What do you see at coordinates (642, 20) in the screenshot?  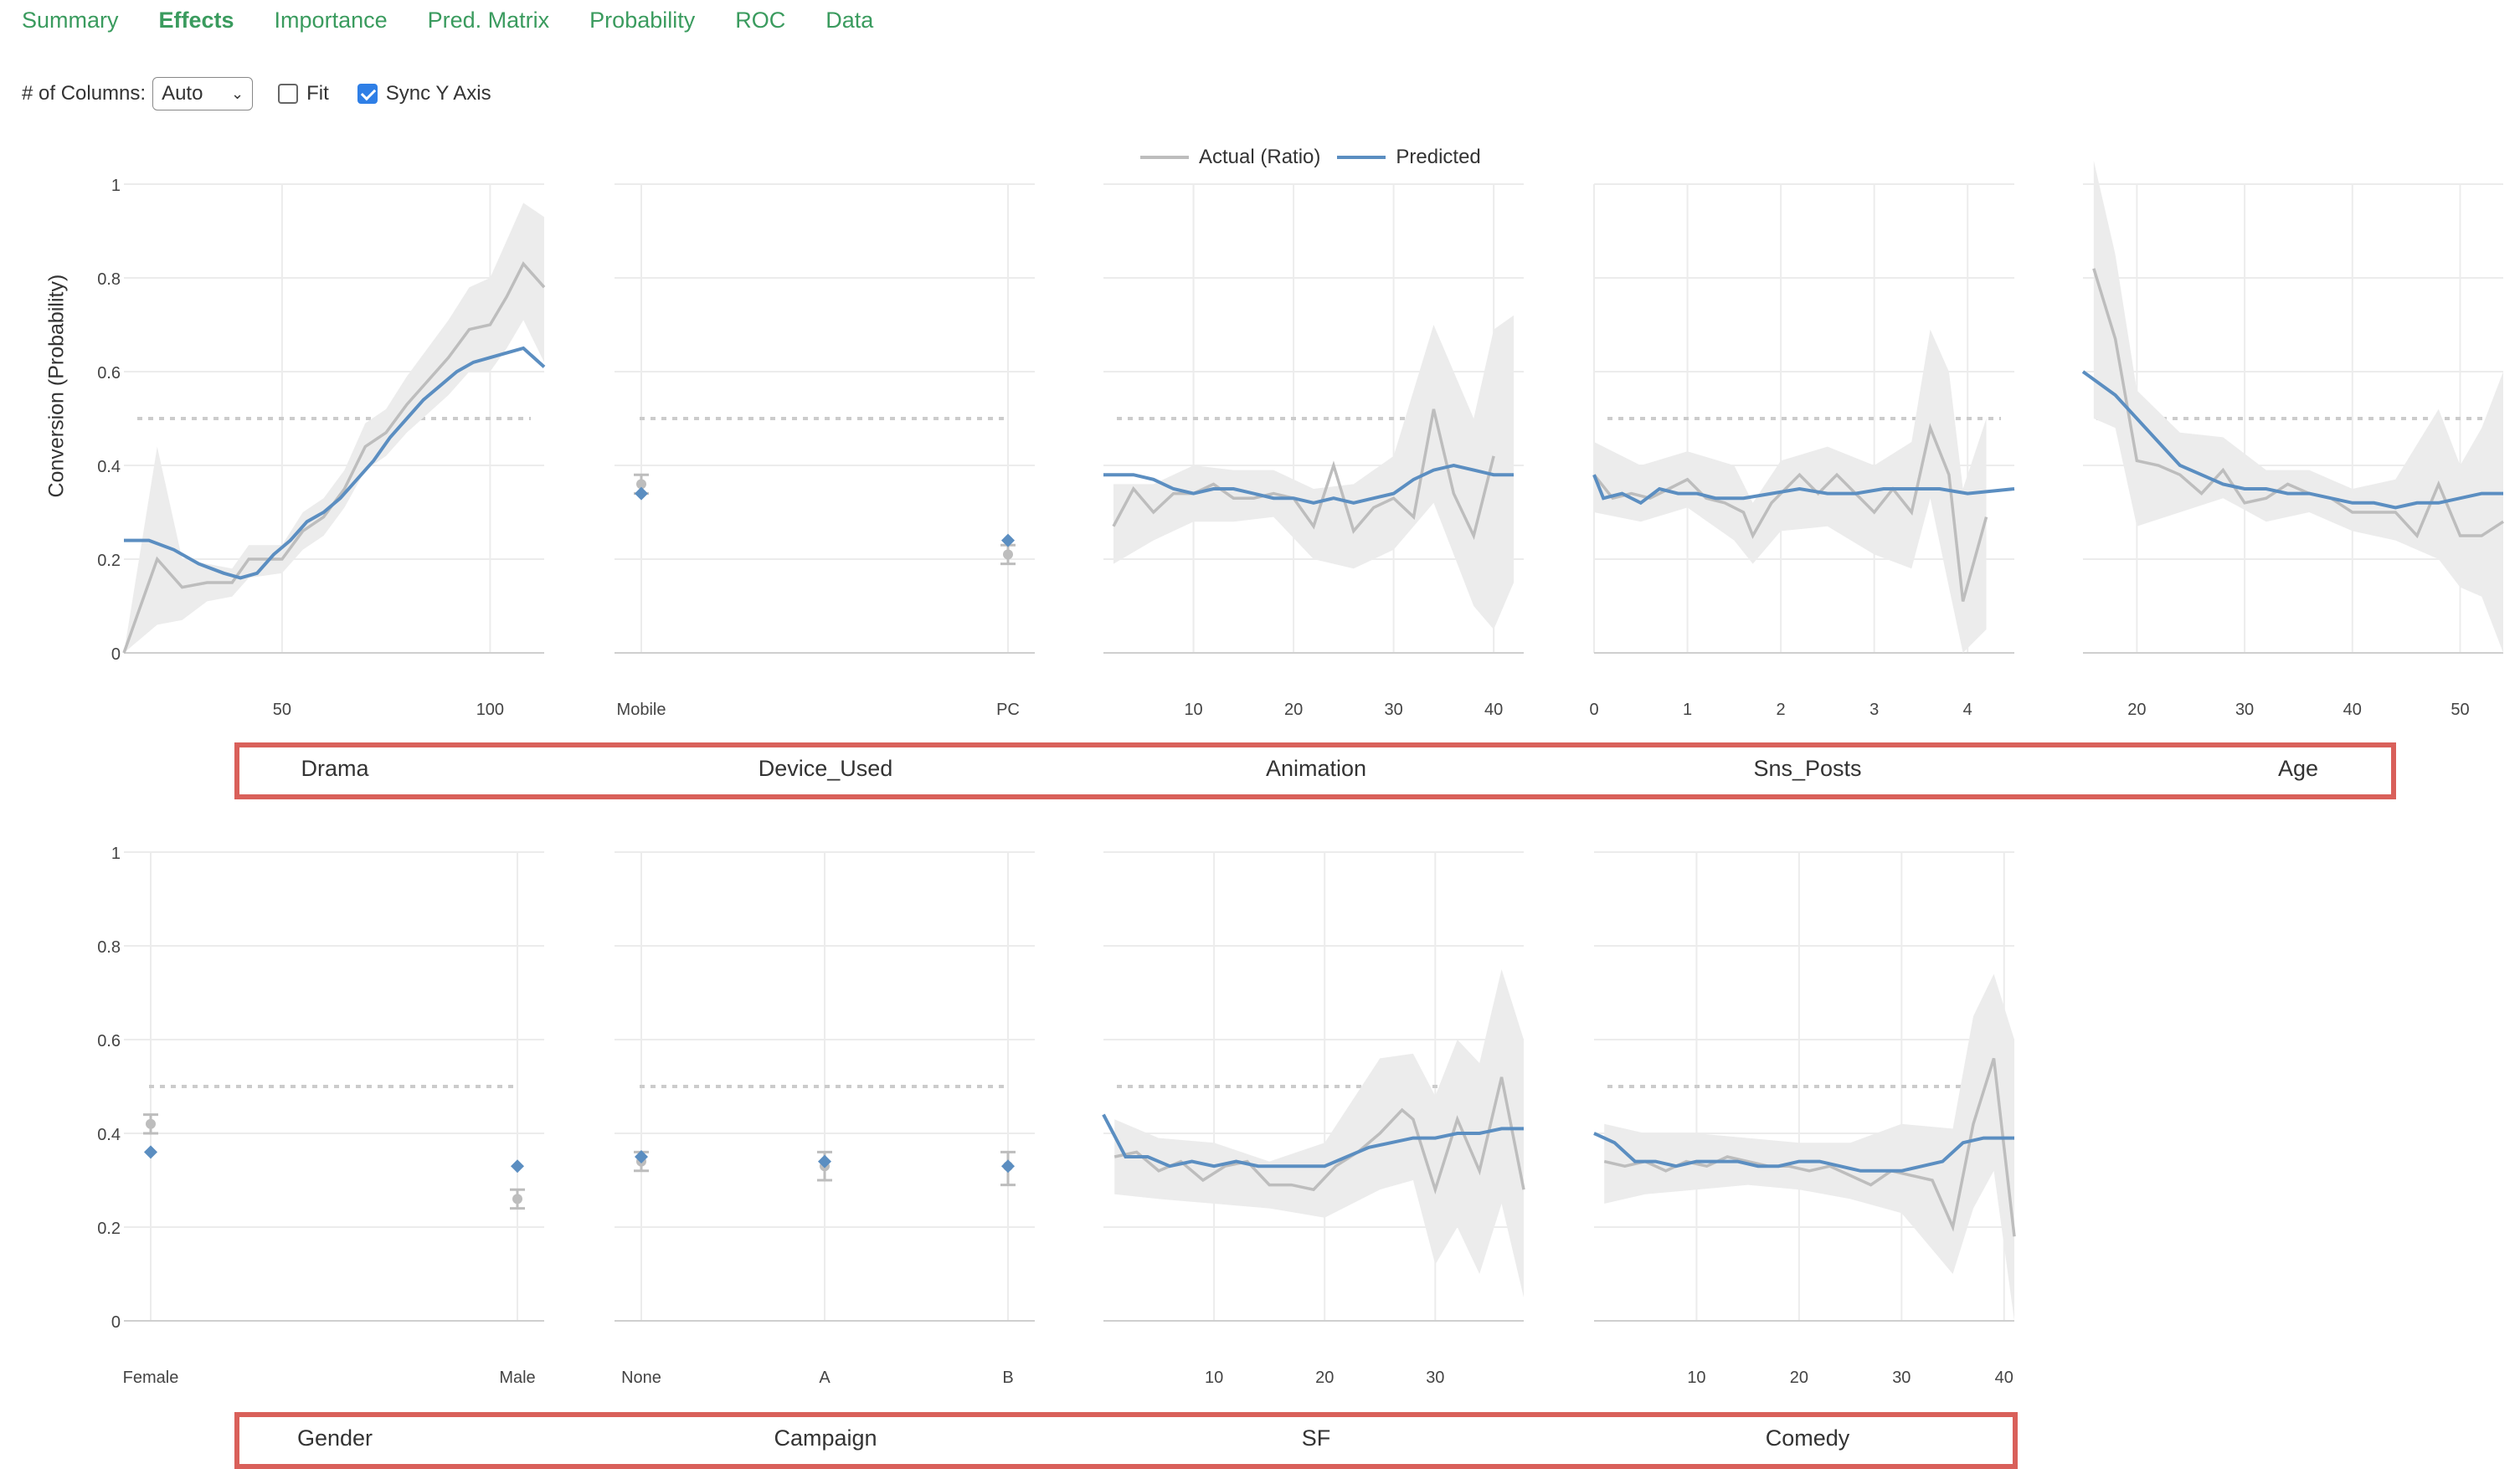 I see `tab-probability: Probability` at bounding box center [642, 20].